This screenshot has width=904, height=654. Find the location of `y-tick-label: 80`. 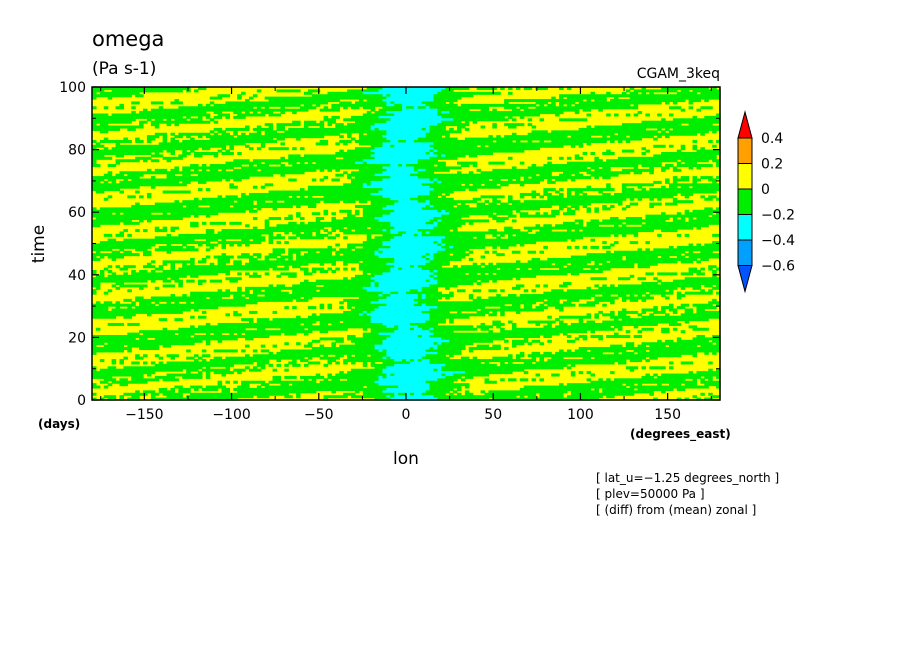

y-tick-label: 80 is located at coordinates (77, 151).